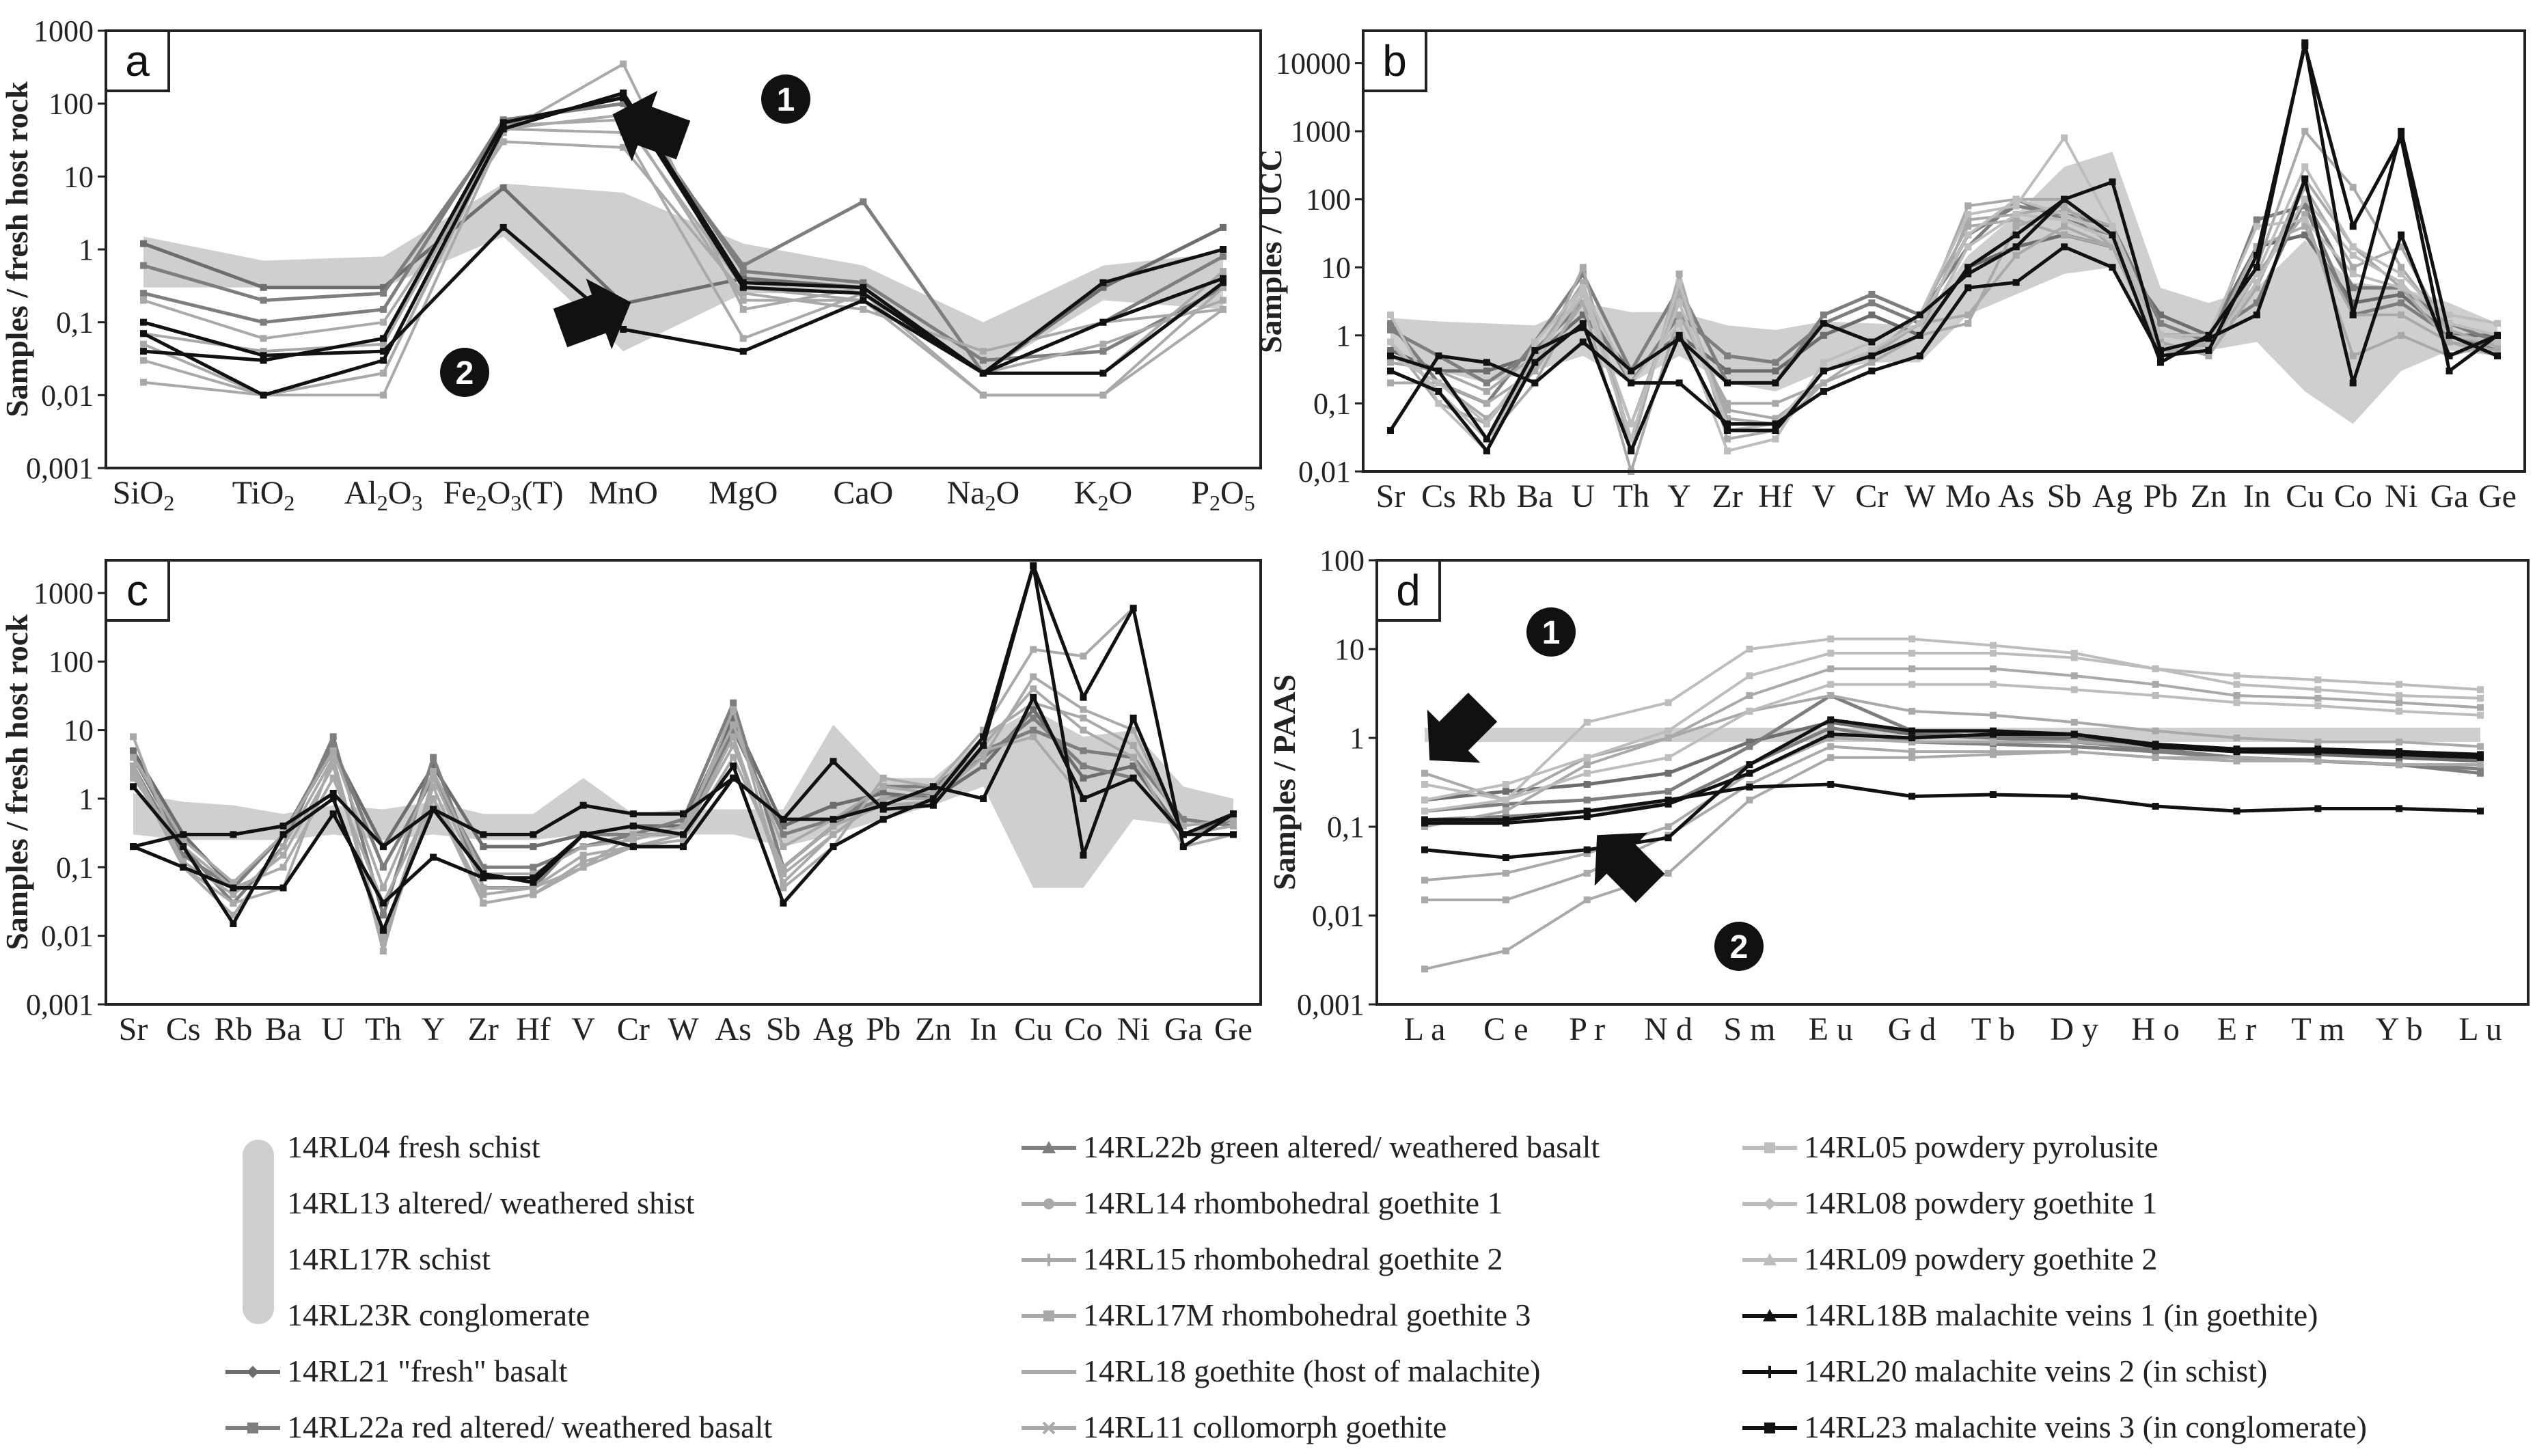  Describe the element at coordinates (133, 1029) in the screenshot. I see `x-tick-label: Sr` at that location.